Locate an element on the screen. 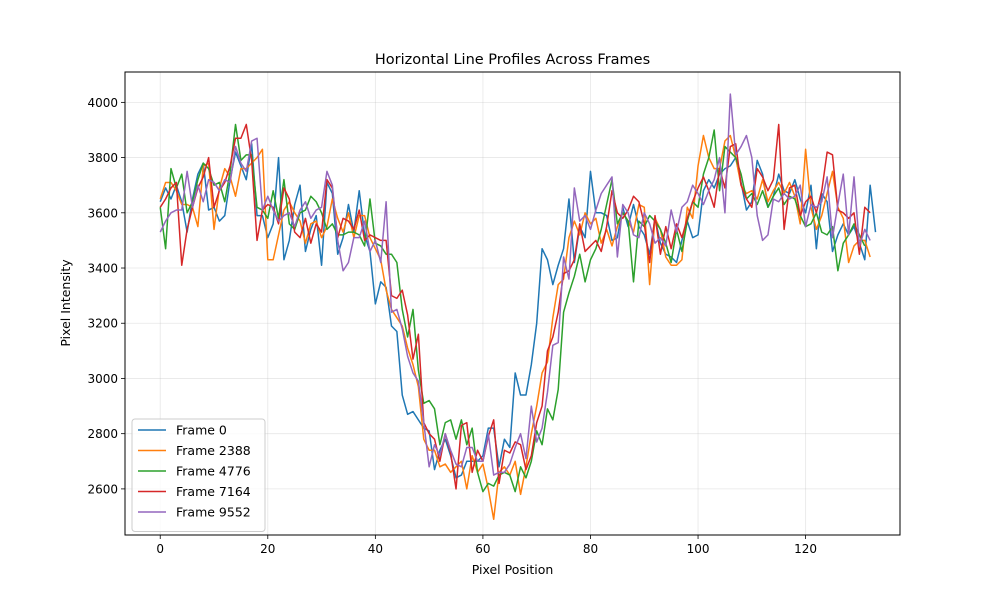 The height and width of the screenshot is (604, 1000). legend-label-frame-0: Frame 0 is located at coordinates (201, 430).